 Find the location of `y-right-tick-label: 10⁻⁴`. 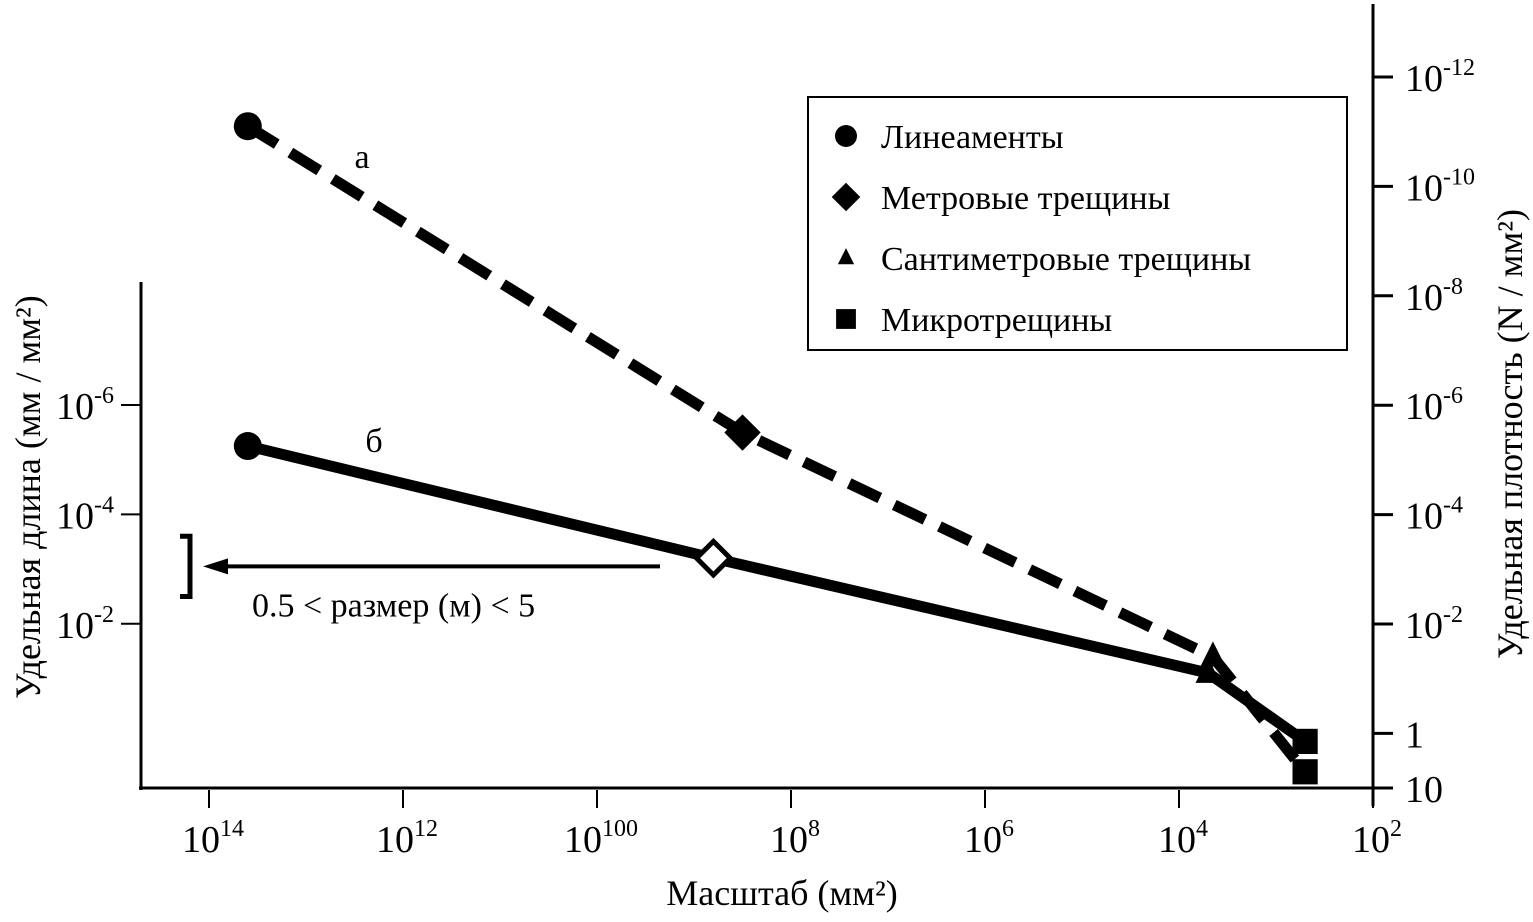

y-right-tick-label: 10⁻⁴ is located at coordinates (1434, 515).